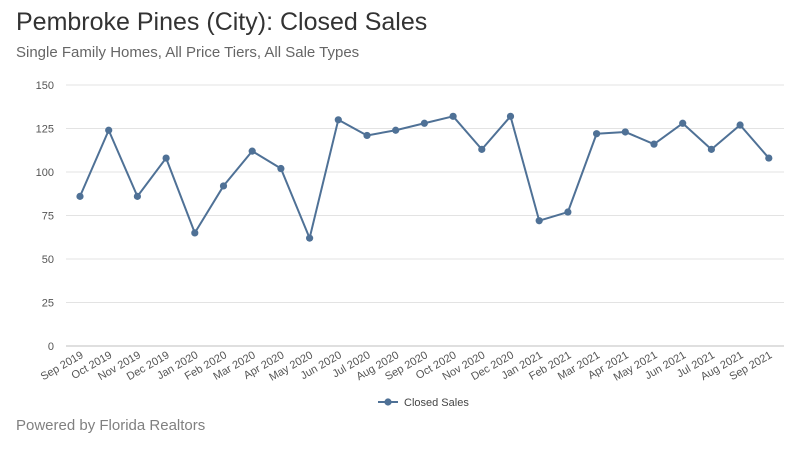 This screenshot has height=450, width=800. I want to click on footer-credit: Powered by Florida Realtors, so click(111, 425).